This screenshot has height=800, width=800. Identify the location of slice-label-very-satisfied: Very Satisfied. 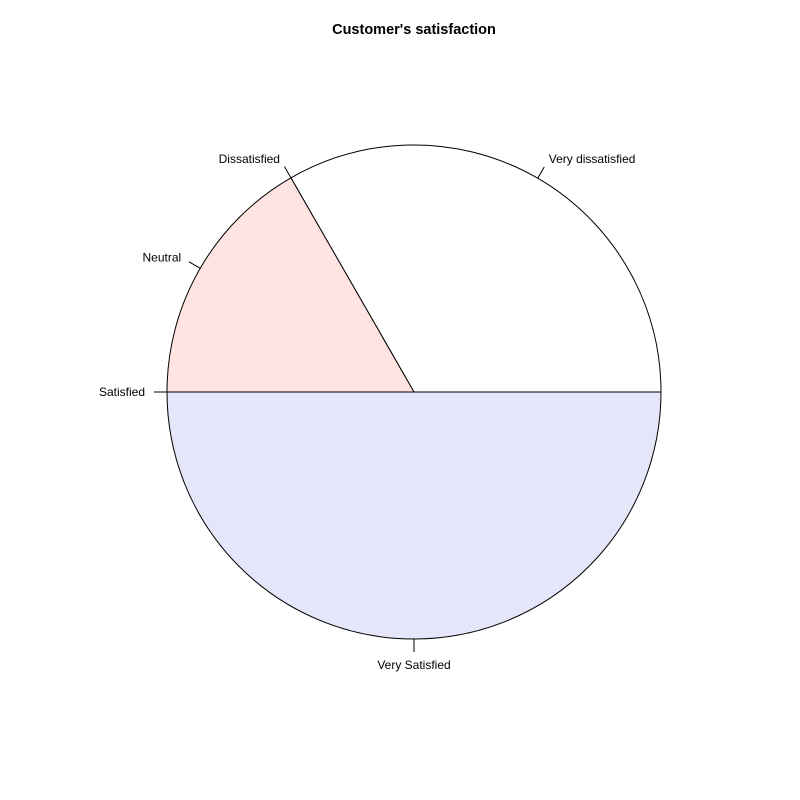
(413, 665).